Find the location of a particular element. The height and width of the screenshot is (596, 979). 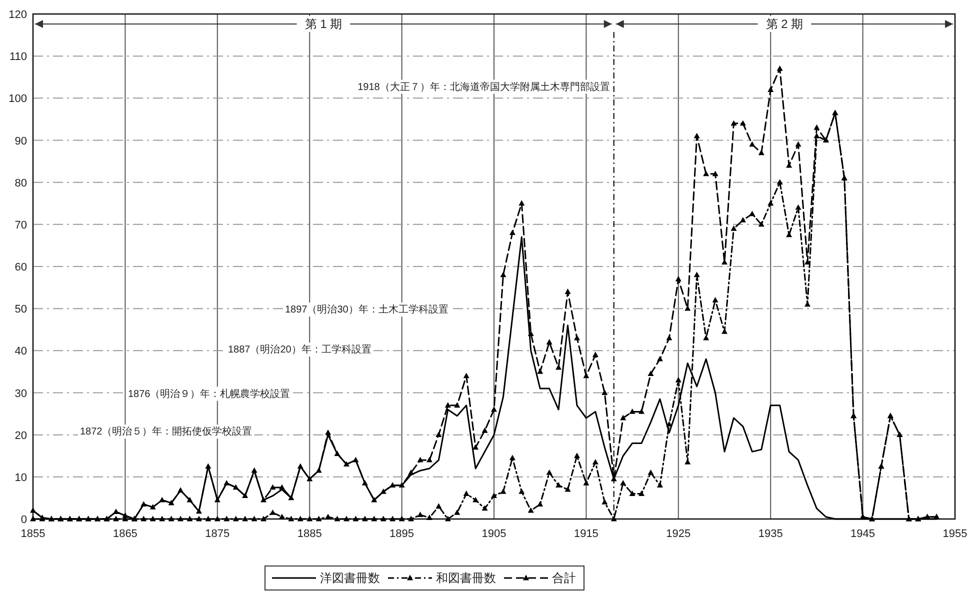

x-tick-label: 1935 is located at coordinates (770, 534).